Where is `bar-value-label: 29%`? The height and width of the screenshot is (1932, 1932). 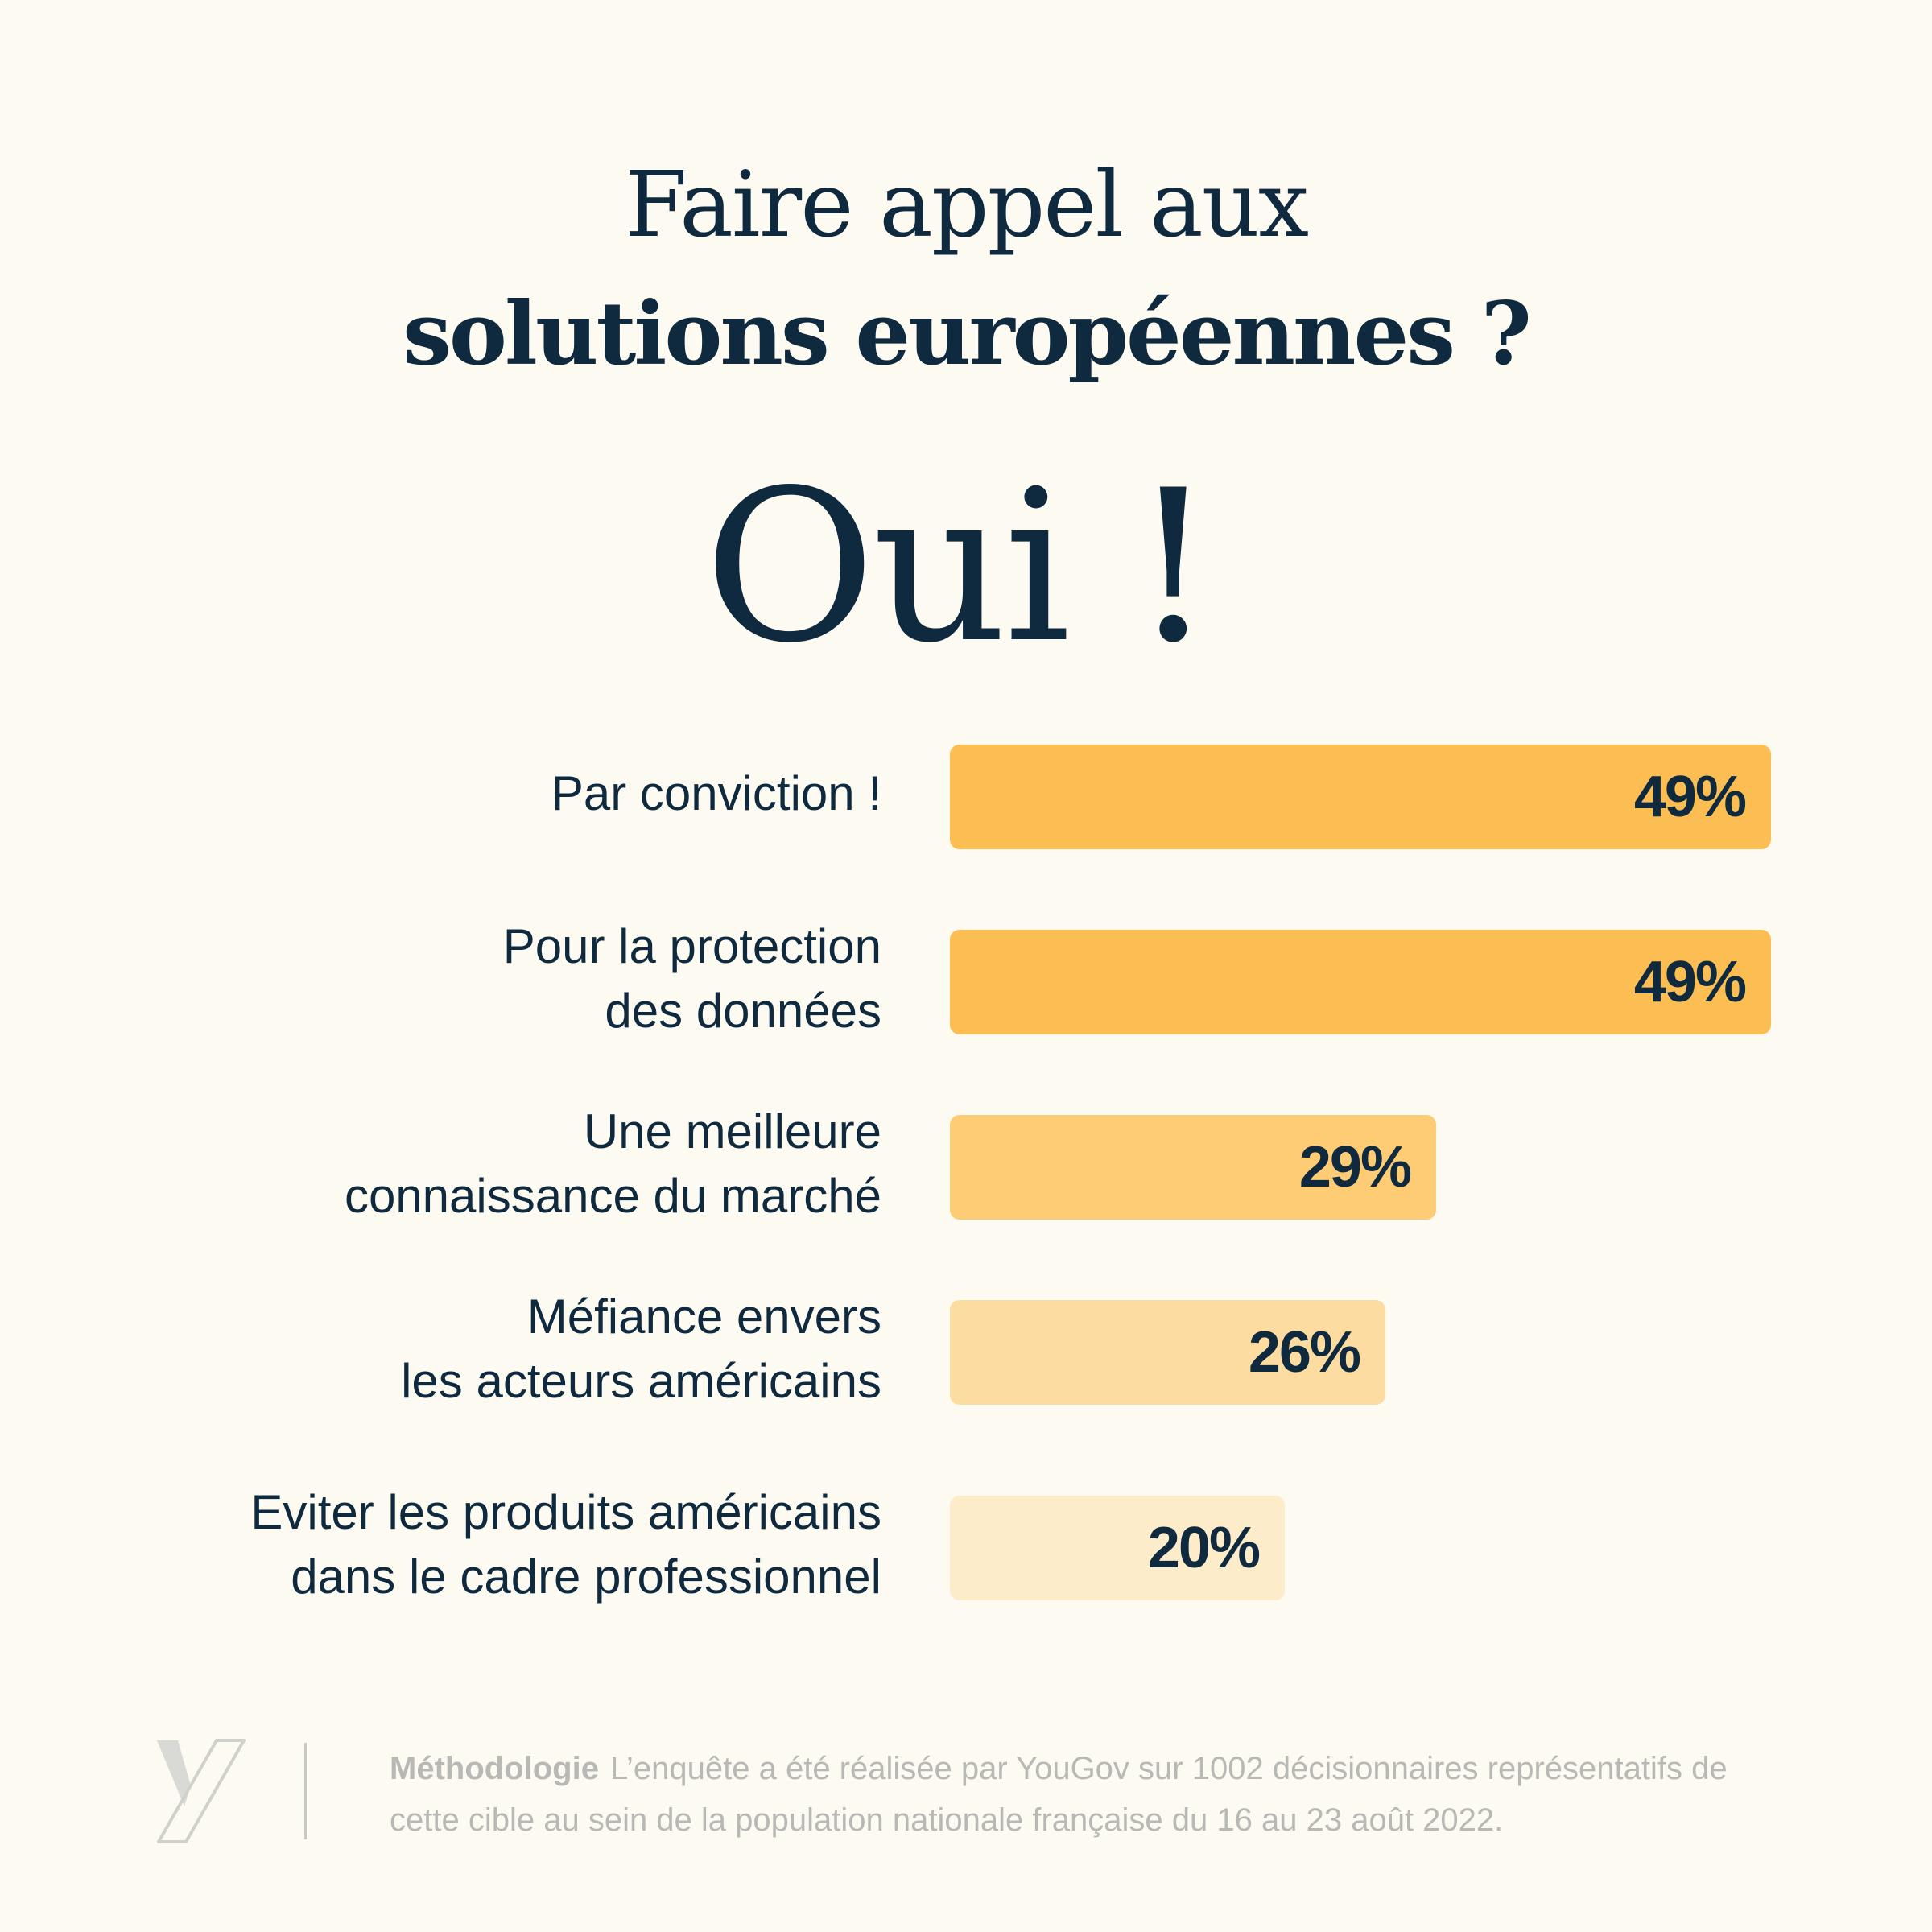 bar-value-label: 29% is located at coordinates (1355, 1167).